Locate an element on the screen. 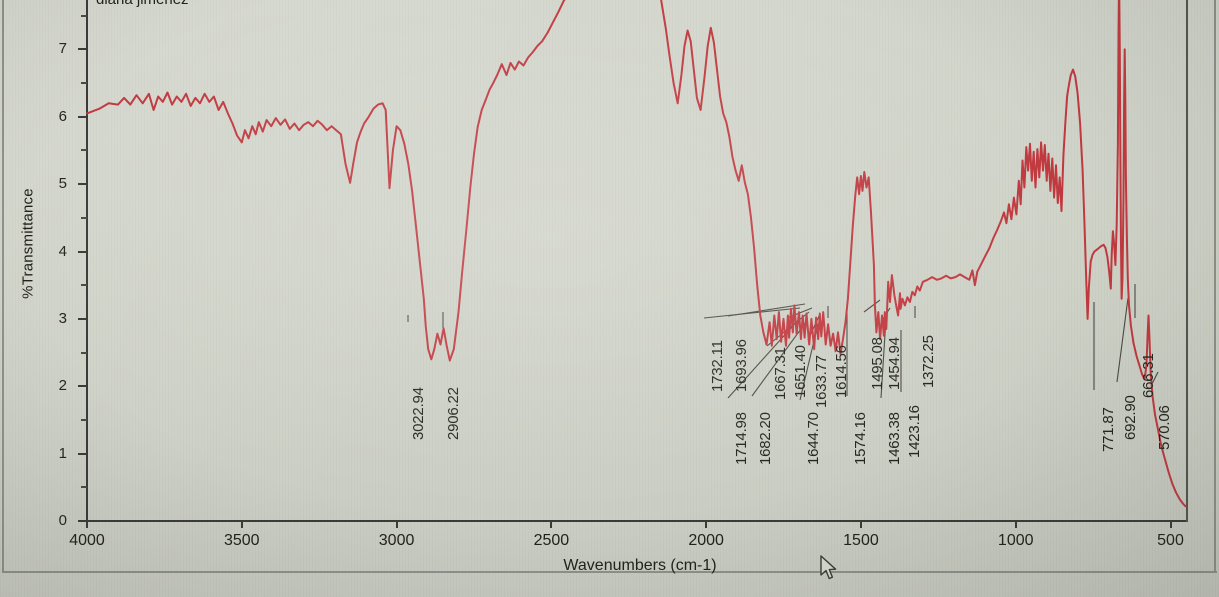  plot-right-border is located at coordinates (1187, 261).